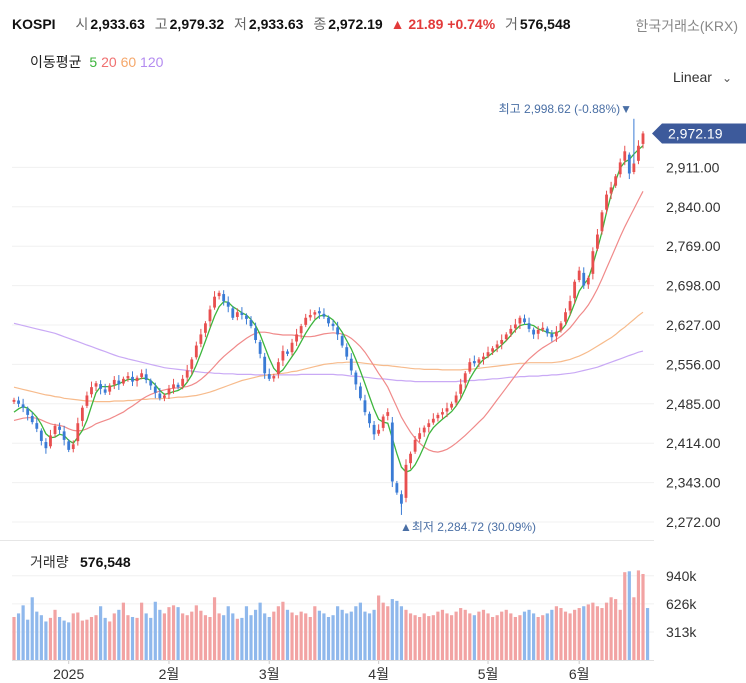 The height and width of the screenshot is (683, 746). What do you see at coordinates (93, 62) in the screenshot?
I see `ma-legend-item-5: 5` at bounding box center [93, 62].